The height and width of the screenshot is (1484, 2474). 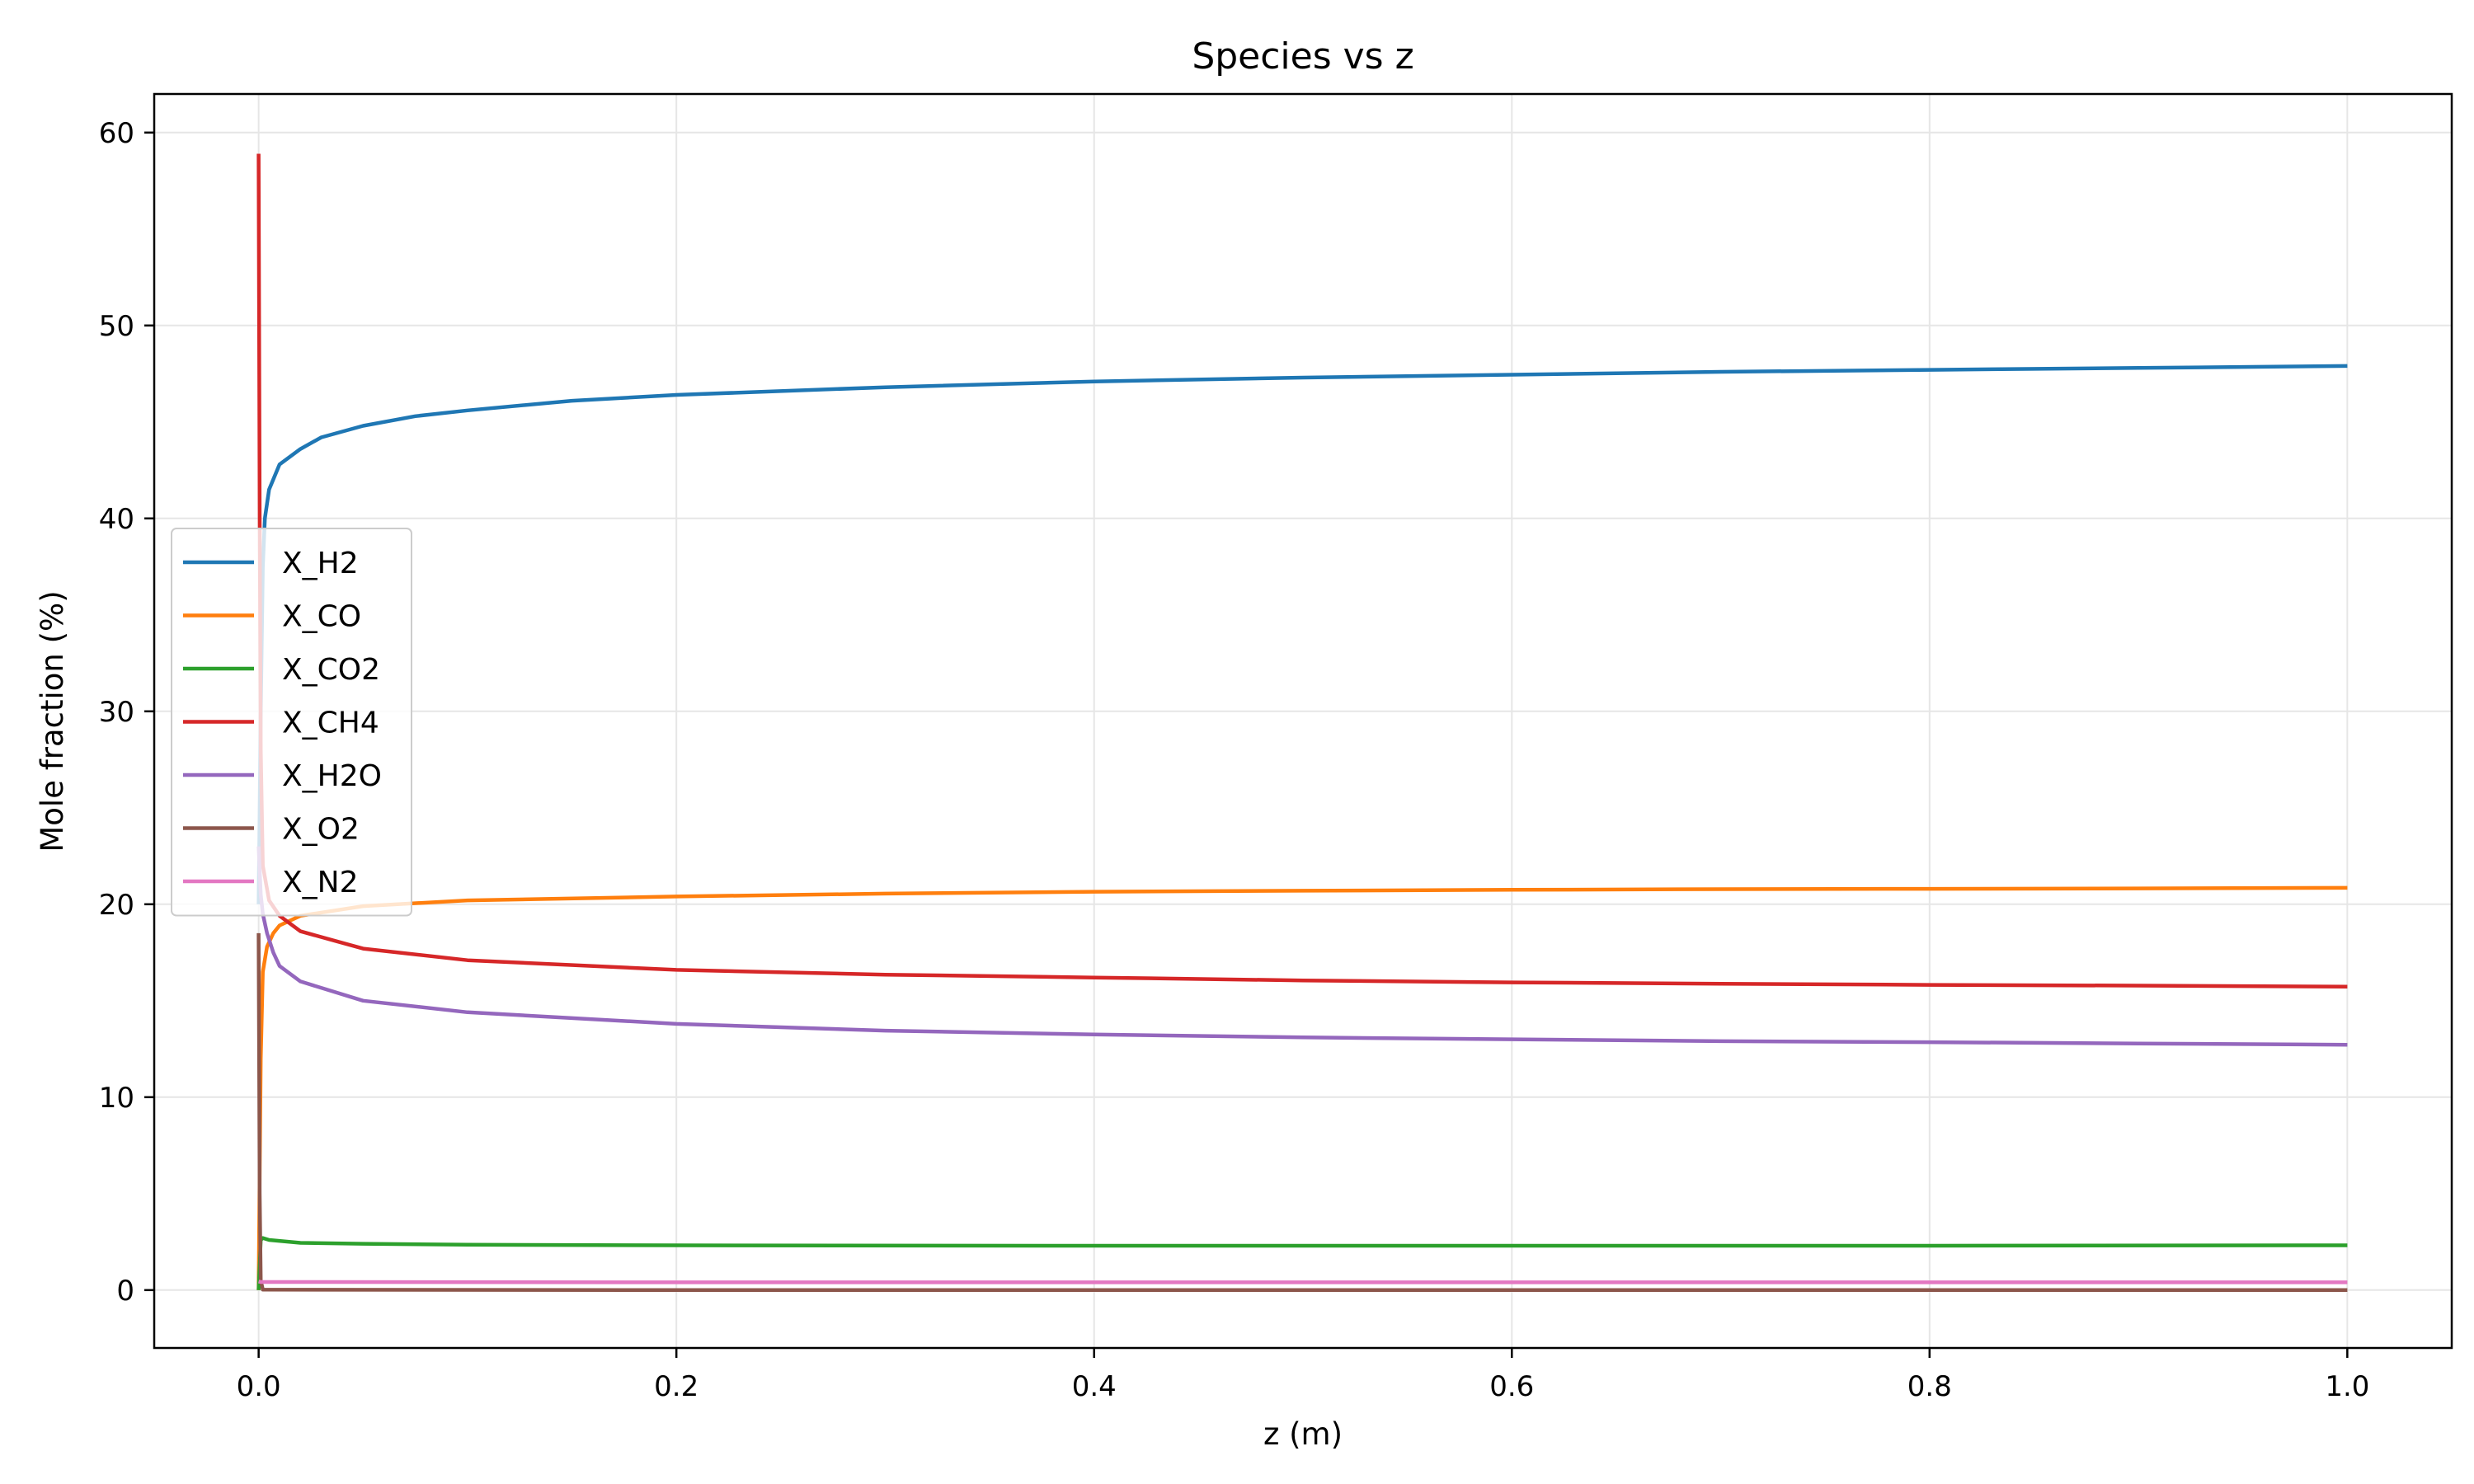 I want to click on y-axis: 0 10 20 30 40 50 60, so click(x=126, y=712).